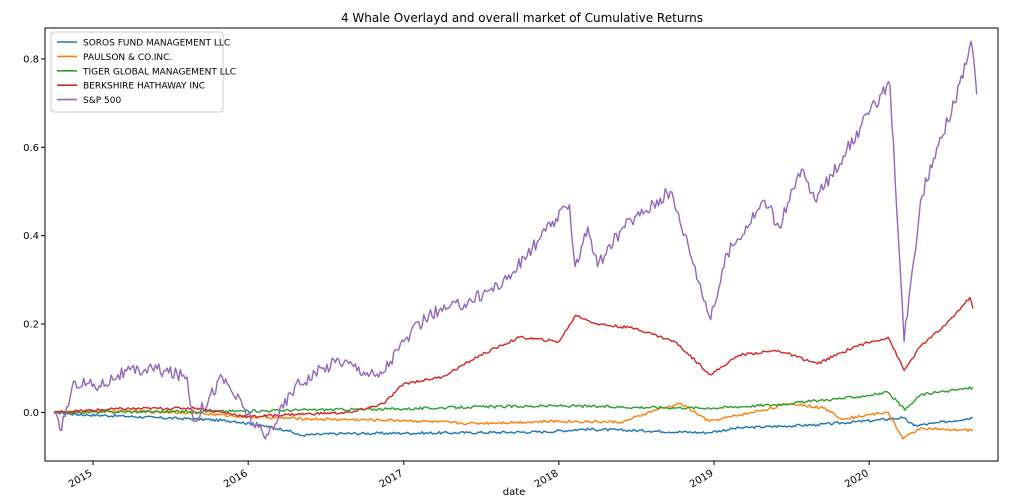  What do you see at coordinates (702, 479) in the screenshot?
I see `x-tick-label: 2019` at bounding box center [702, 479].